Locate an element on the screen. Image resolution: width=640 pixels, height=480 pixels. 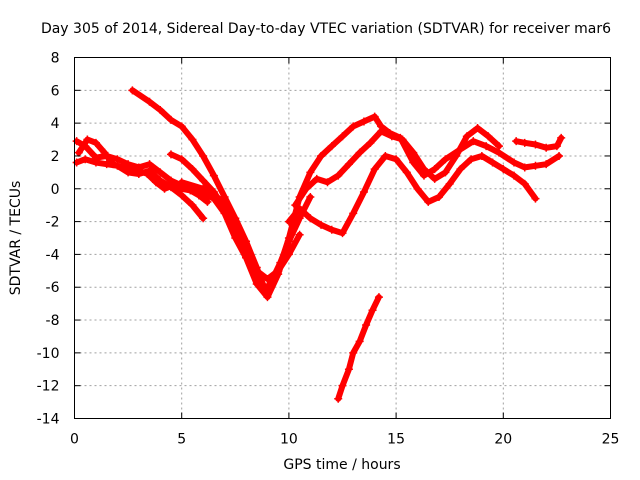
y-tick-label: 2 is located at coordinates (55, 157).